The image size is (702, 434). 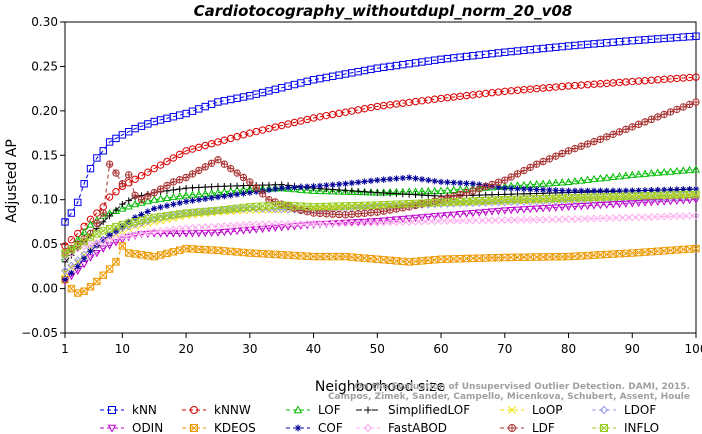 I want to click on x-tick-label: 60, so click(x=440, y=349).